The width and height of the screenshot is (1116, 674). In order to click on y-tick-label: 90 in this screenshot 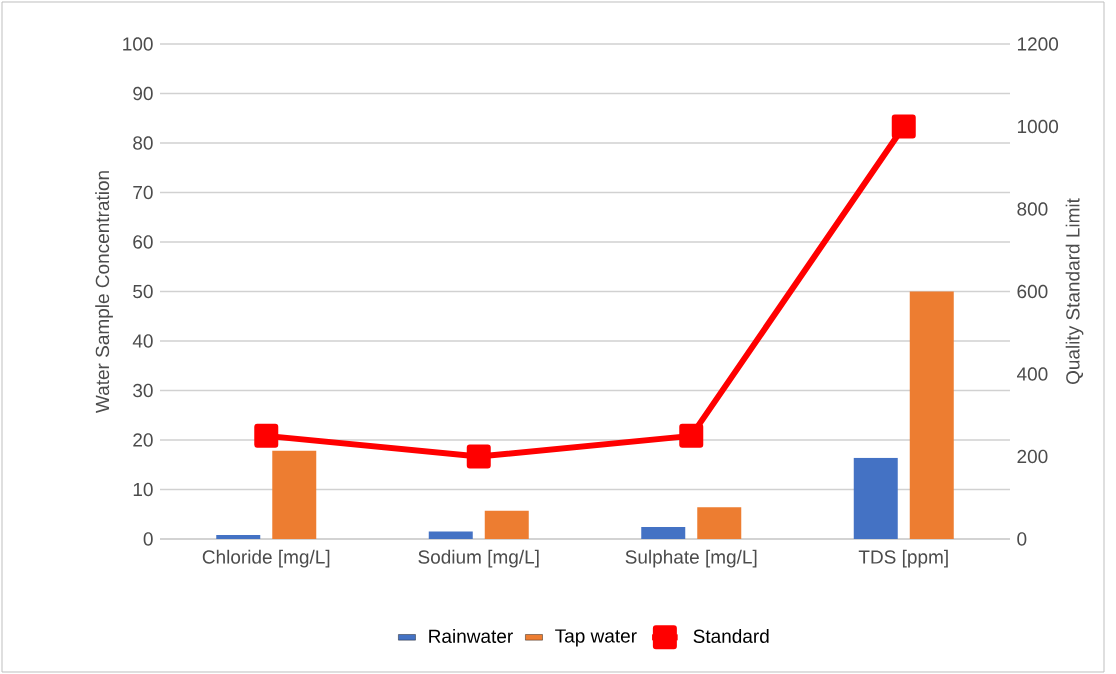, I will do `click(143, 93)`.